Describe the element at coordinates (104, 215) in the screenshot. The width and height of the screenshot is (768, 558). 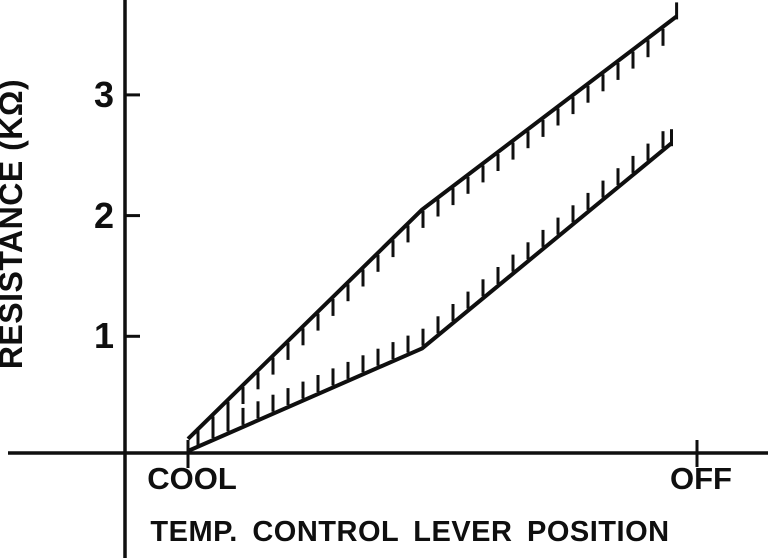
I see `y-tick-label-2: 2` at that location.